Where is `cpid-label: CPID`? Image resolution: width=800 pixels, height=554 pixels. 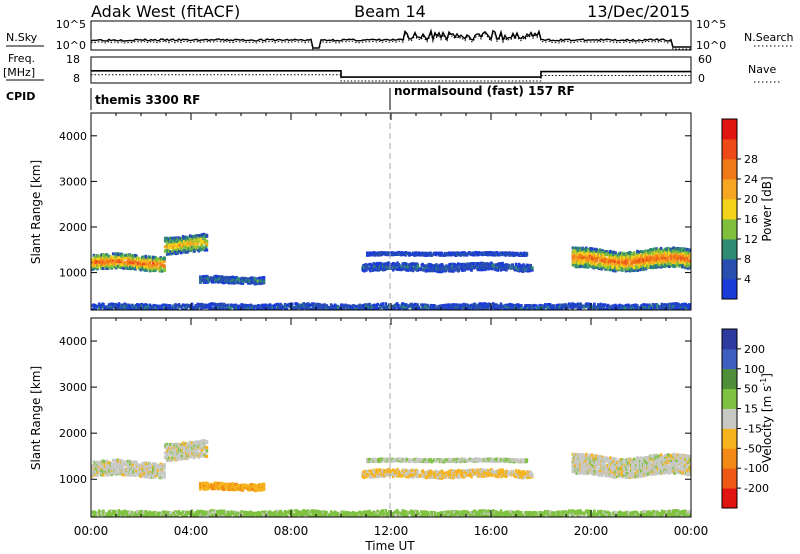
cpid-label: CPID is located at coordinates (20, 96).